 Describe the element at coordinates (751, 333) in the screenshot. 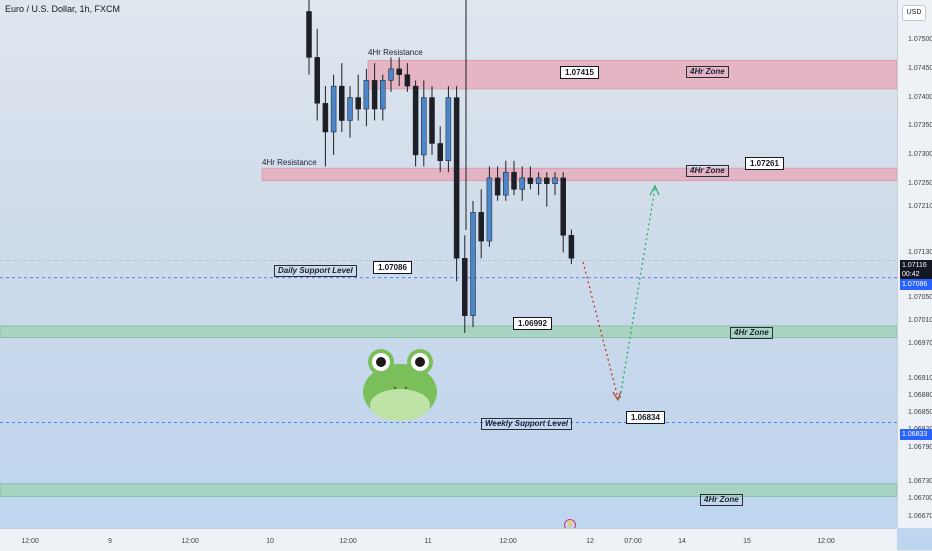

I see `zone-label-4hr-support: 4Hr Zone` at that location.